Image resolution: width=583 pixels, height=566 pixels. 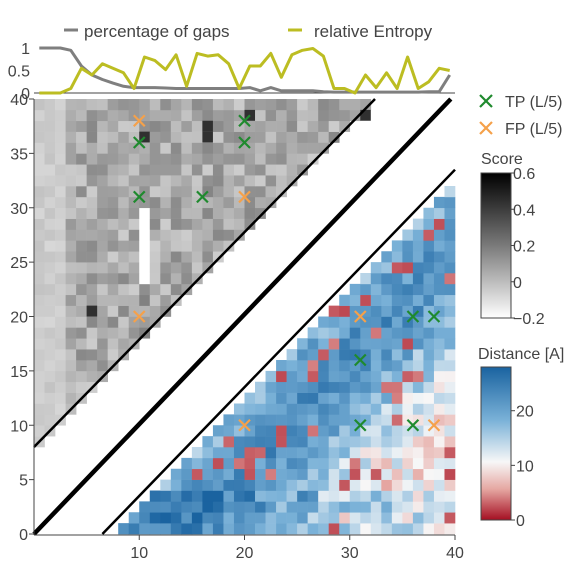 What do you see at coordinates (521, 354) in the screenshot?
I see `distance-colorbar-title: Distance [A]` at bounding box center [521, 354].